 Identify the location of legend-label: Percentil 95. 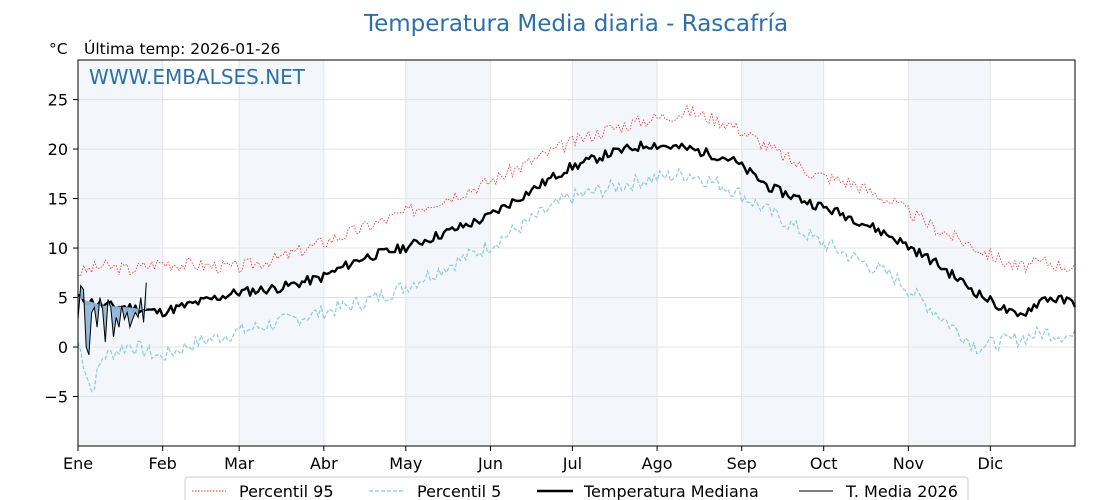
(286, 491).